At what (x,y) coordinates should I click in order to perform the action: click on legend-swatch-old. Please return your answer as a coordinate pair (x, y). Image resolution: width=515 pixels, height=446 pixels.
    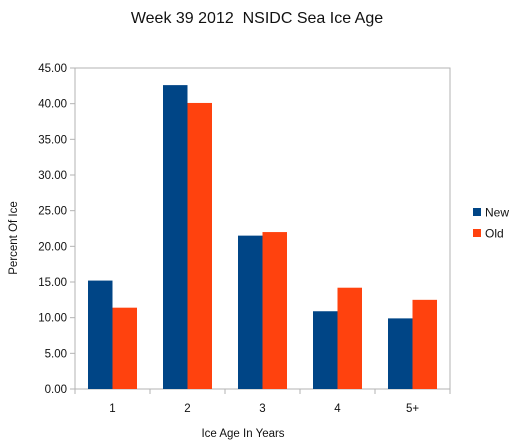
    Looking at the image, I should click on (477, 233).